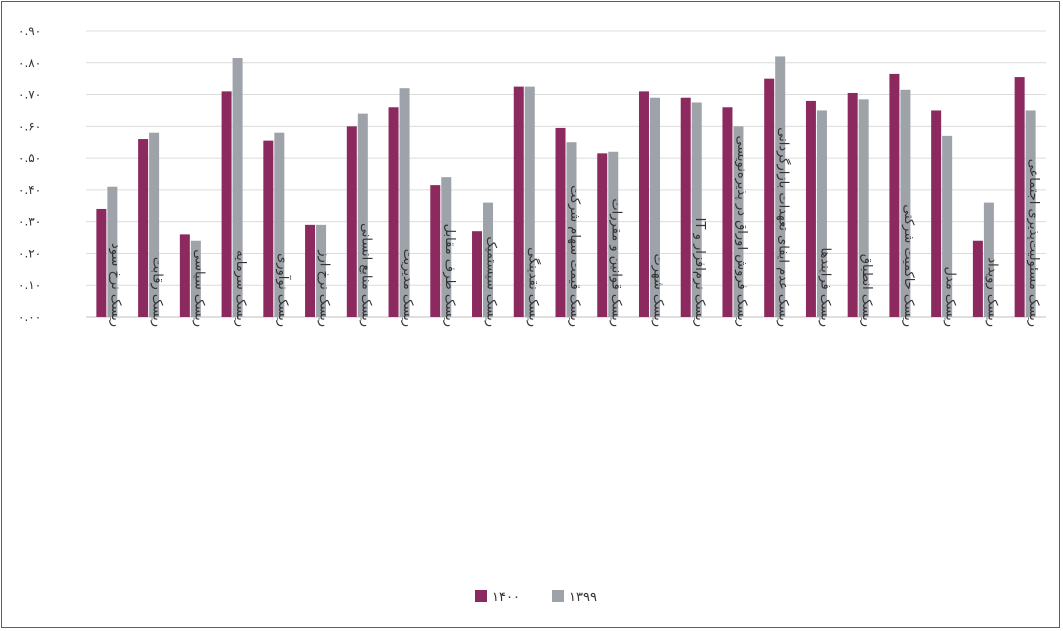 The image size is (1063, 631). What do you see at coordinates (29, 317) in the screenshot?
I see `y-tick-label: ۰.۰۰` at bounding box center [29, 317].